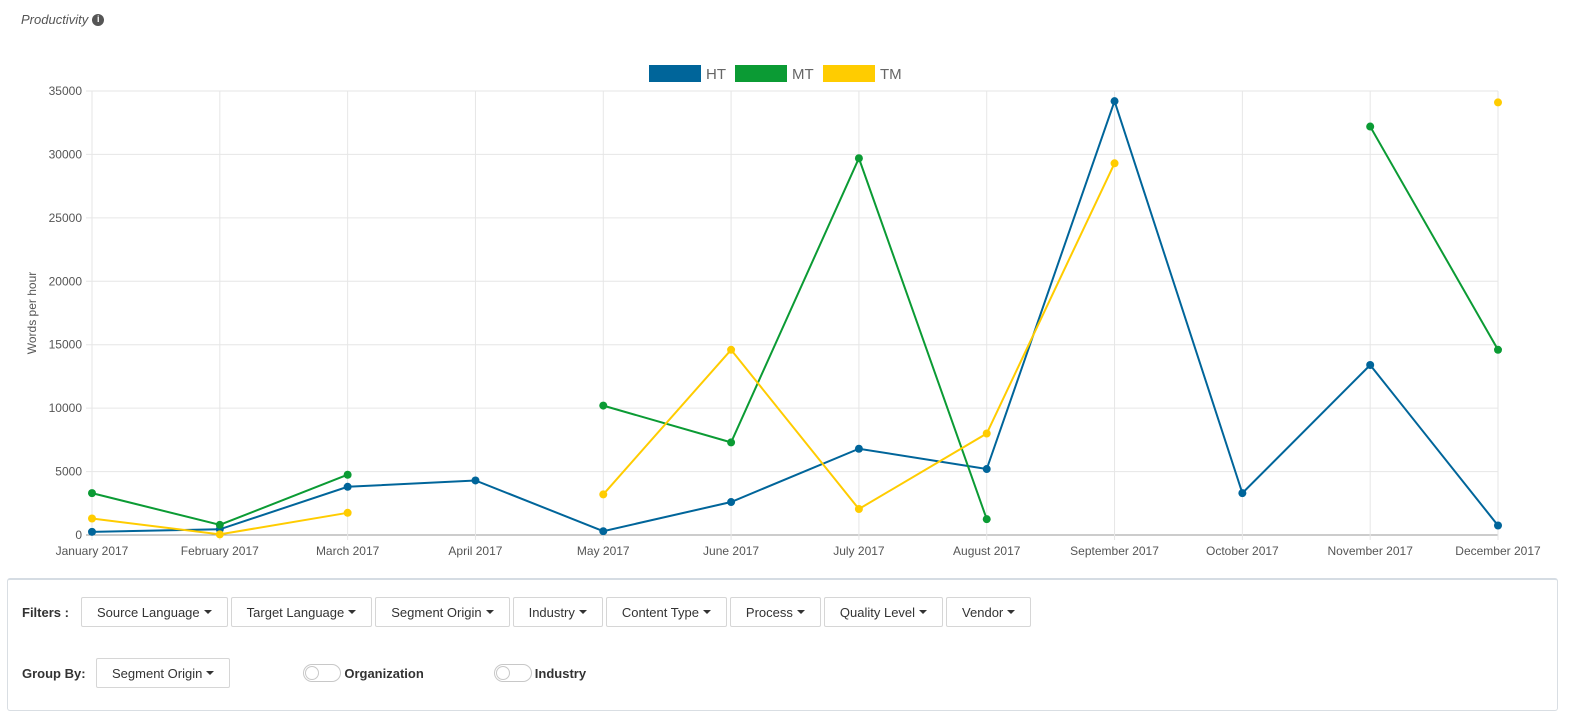 The image size is (1590, 711). What do you see at coordinates (877, 612) in the screenshot?
I see `filter-button-label: Quality Level` at bounding box center [877, 612].